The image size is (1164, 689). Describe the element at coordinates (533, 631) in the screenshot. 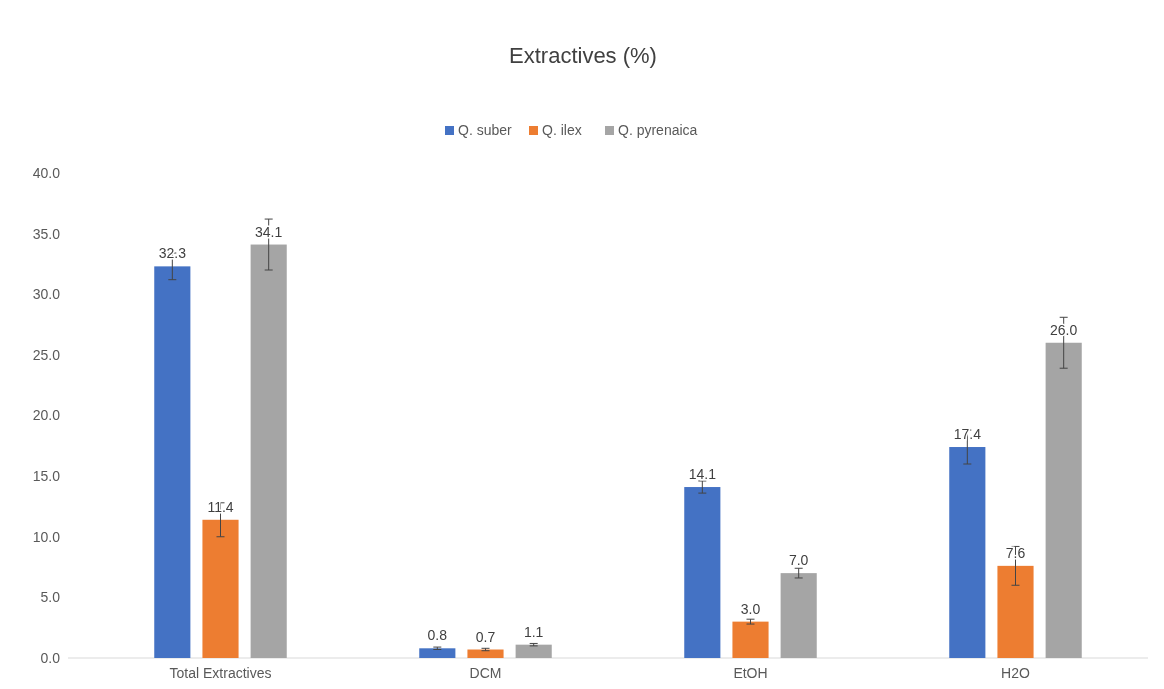

I see `data-label: 1.1` at that location.